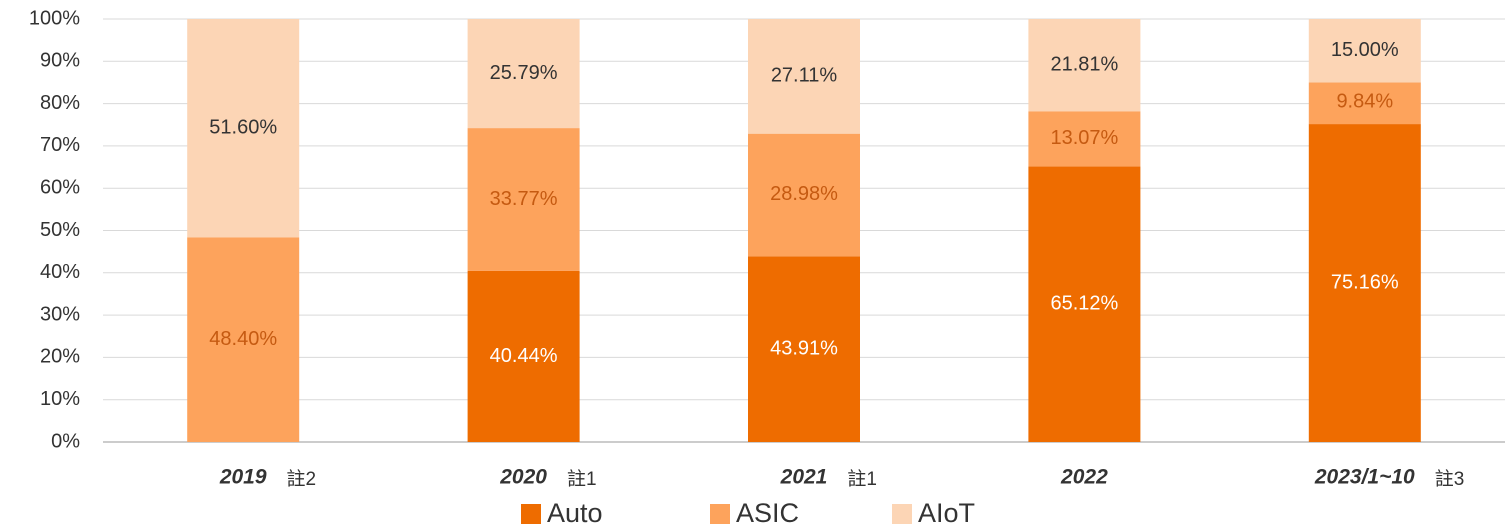 This screenshot has height=529, width=1505. What do you see at coordinates (65, 441) in the screenshot?
I see `y-tick-label: 0%` at bounding box center [65, 441].